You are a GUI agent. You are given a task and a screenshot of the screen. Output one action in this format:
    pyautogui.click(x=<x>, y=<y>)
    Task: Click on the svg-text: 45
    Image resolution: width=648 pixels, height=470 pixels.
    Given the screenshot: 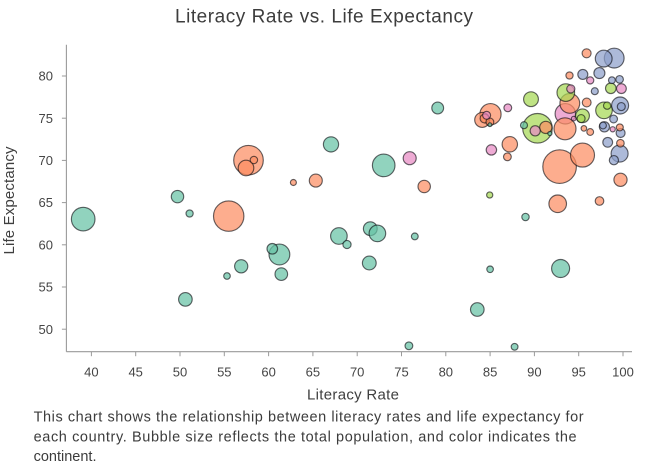 What is the action you would take?
    pyautogui.click(x=135, y=372)
    